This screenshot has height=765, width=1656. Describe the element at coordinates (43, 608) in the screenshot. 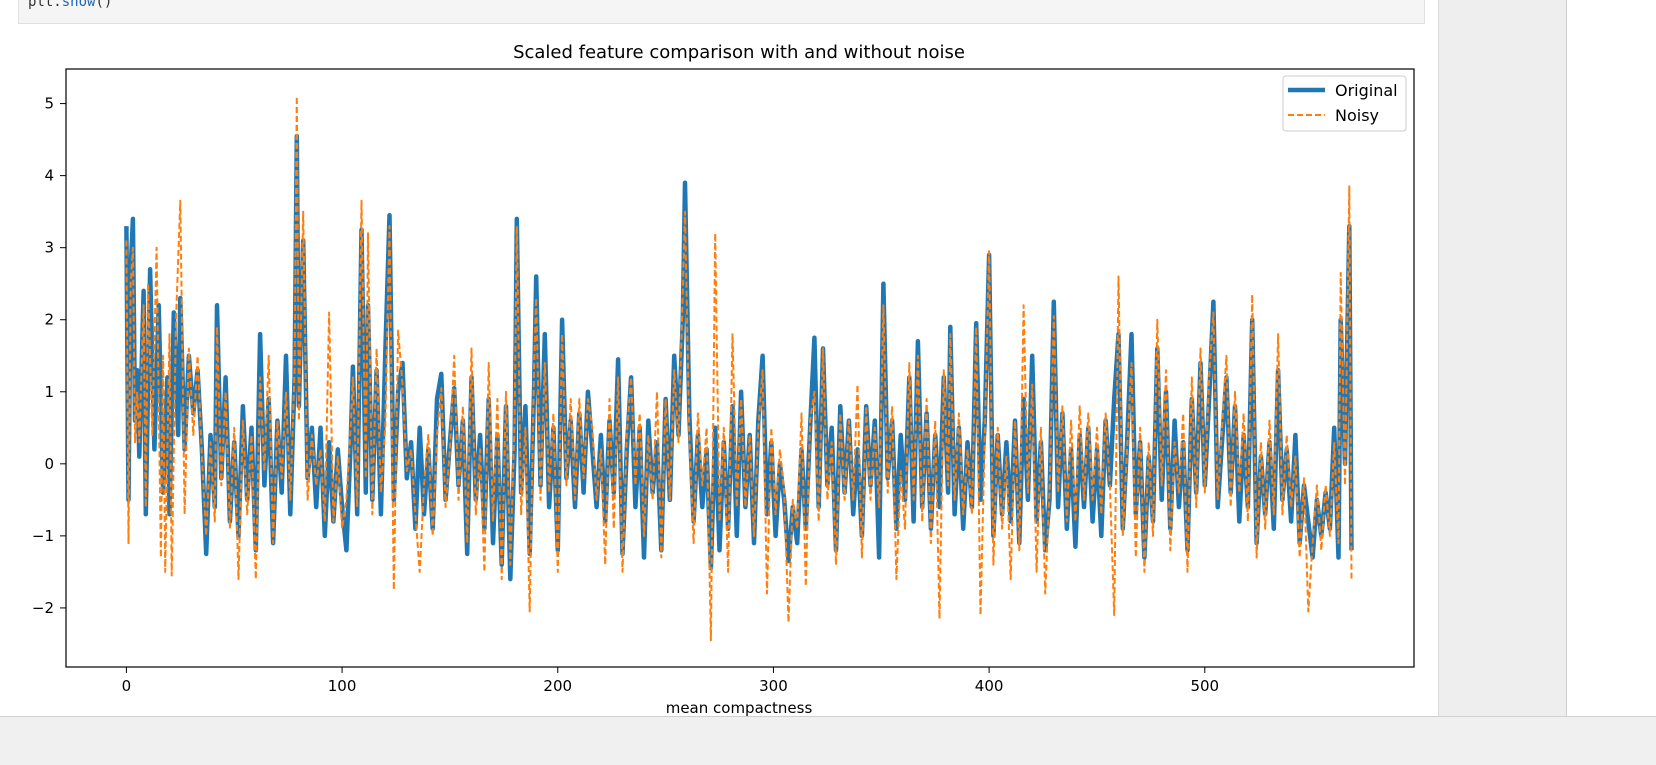

I see `y-tick-label: −2` at that location.